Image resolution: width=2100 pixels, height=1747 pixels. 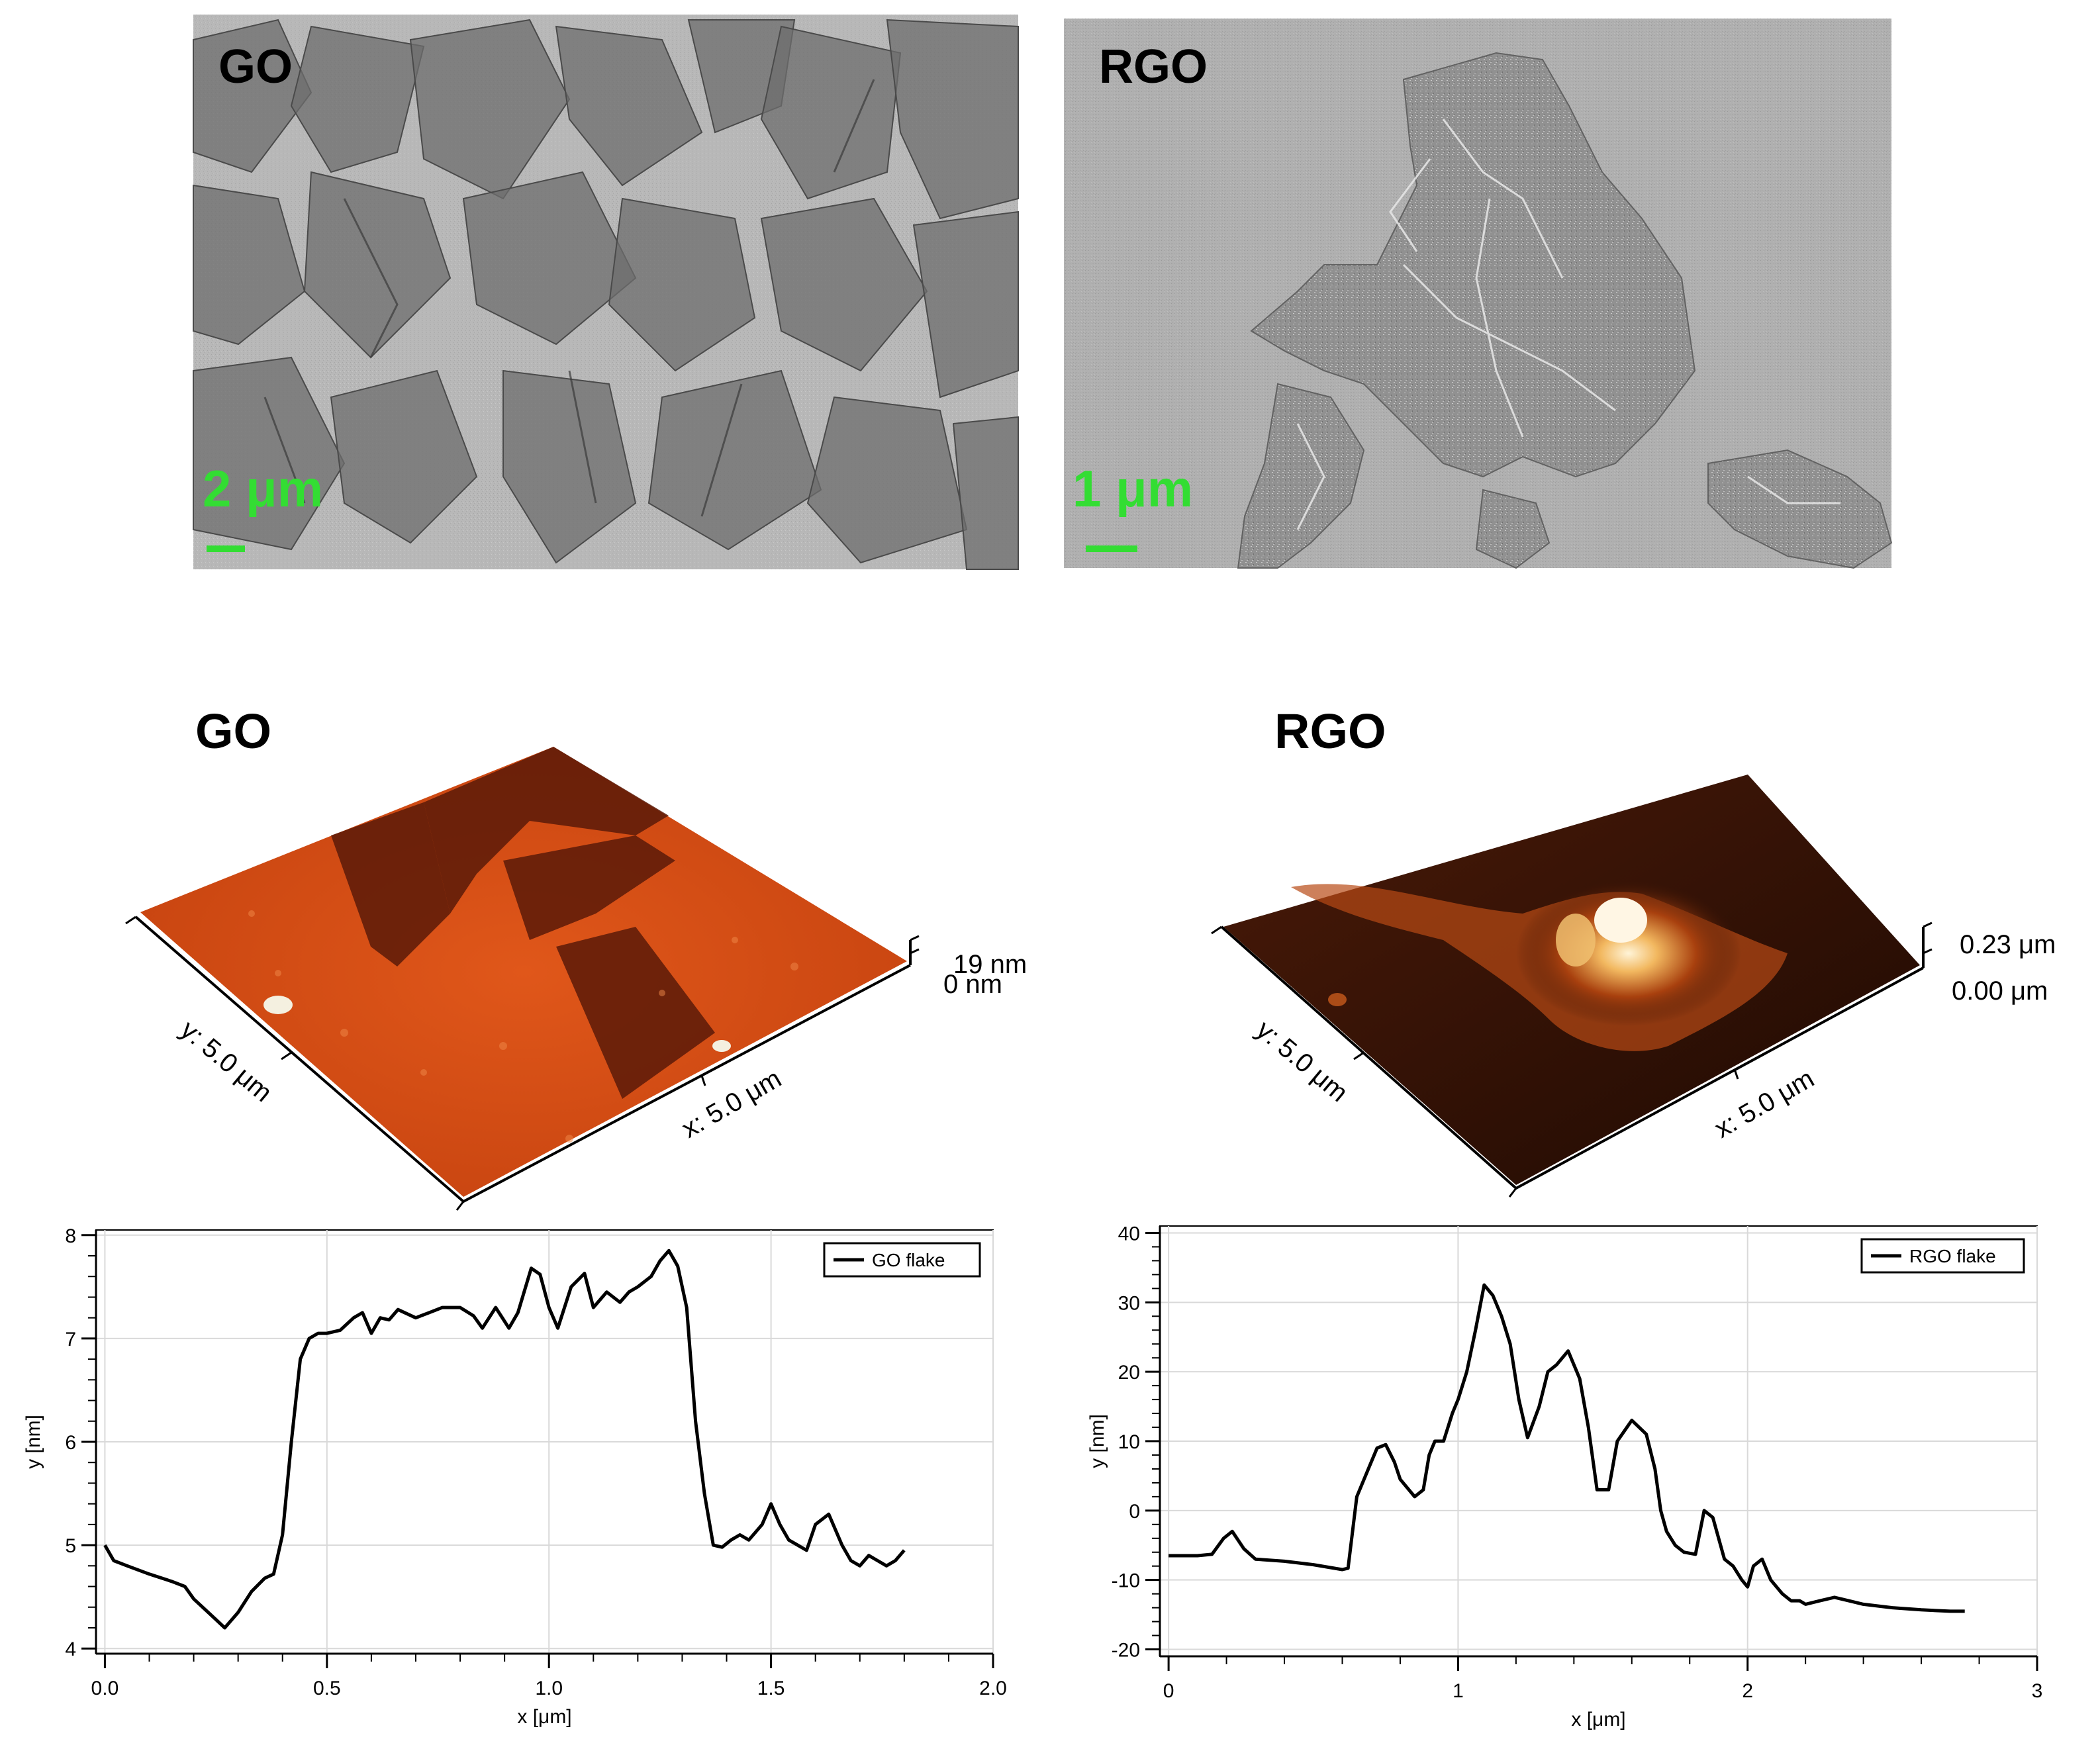 What do you see at coordinates (1568, 324) in the screenshot?
I see `sem-rgo-wrinkles` at bounding box center [1568, 324].